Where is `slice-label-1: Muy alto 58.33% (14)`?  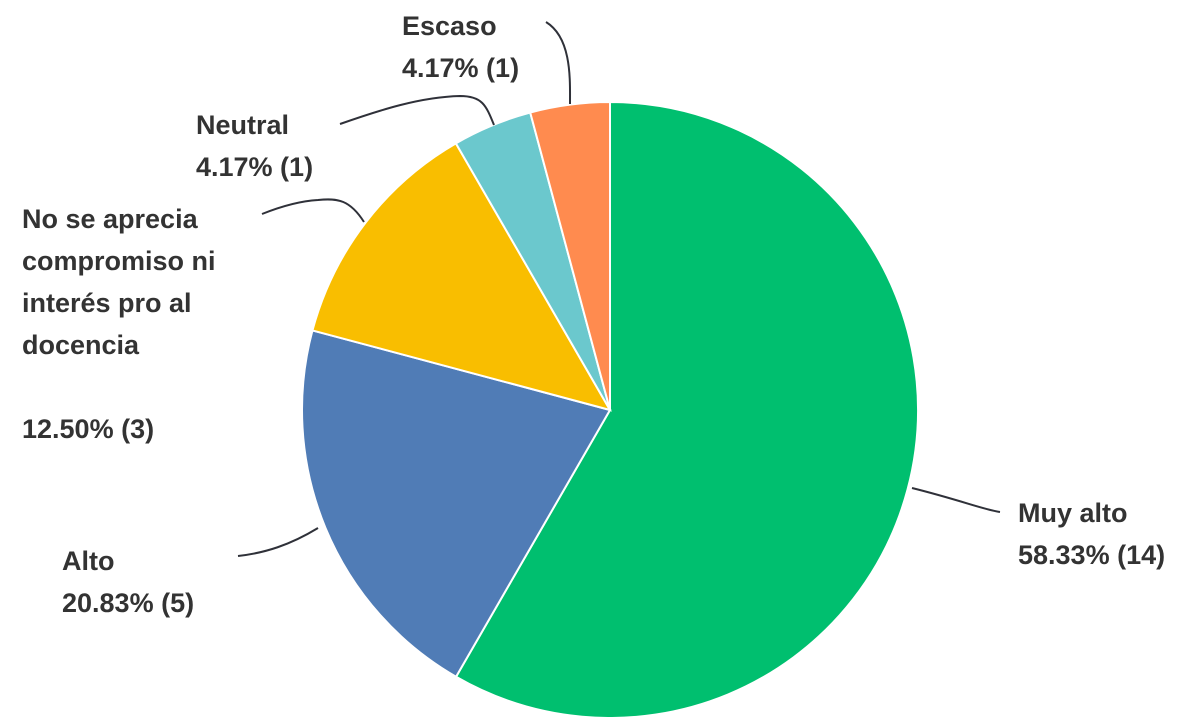
slice-label-1: Muy alto 58.33% (14) is located at coordinates (1091, 534).